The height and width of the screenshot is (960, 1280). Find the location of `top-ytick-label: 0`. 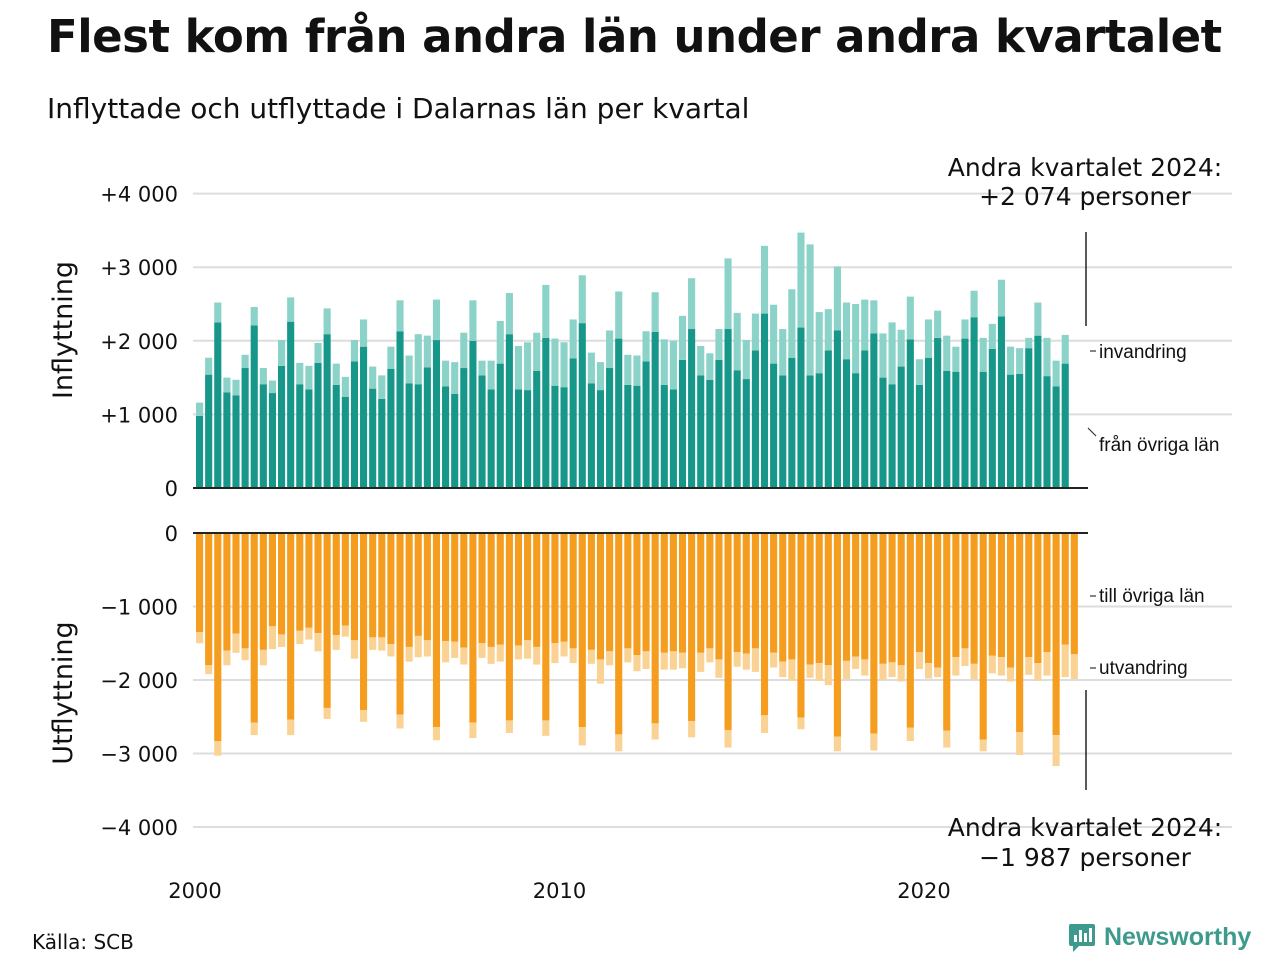

top-ytick-label: 0 is located at coordinates (171, 489).